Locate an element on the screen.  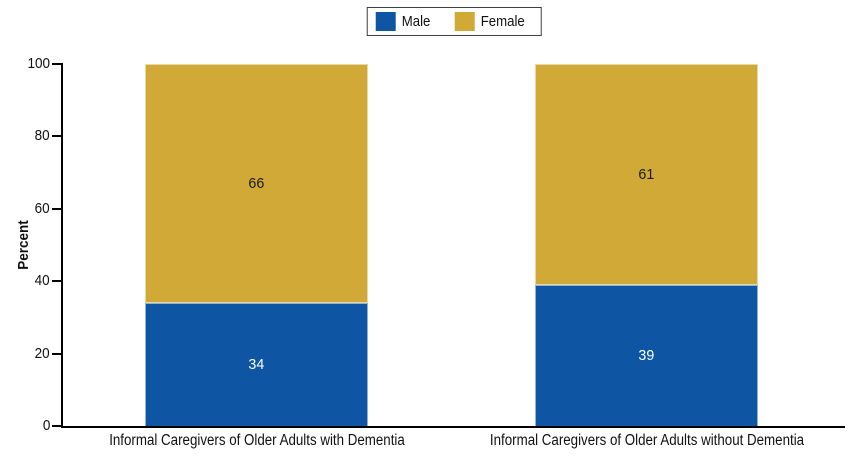
y-axis-tick-label: 100 is located at coordinates (38, 63).